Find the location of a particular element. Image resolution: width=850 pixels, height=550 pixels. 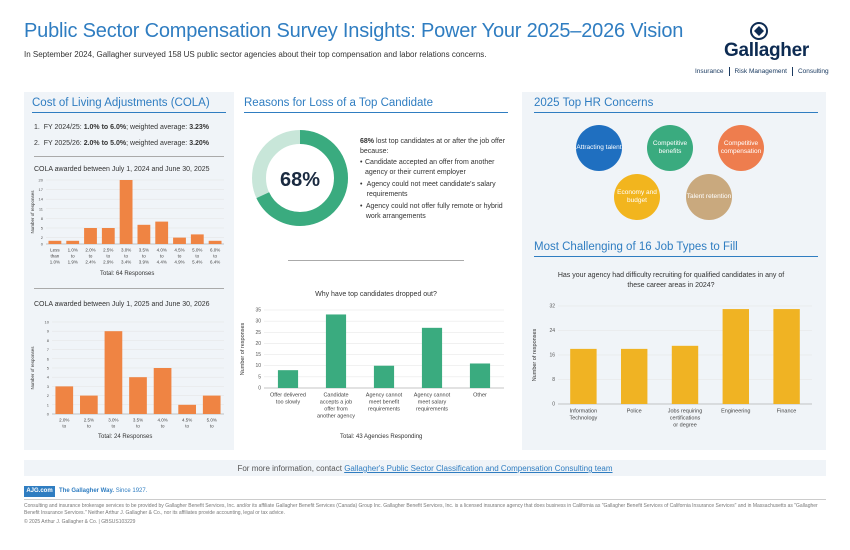

x-tick-label: 3.4% is located at coordinates (113, 430).